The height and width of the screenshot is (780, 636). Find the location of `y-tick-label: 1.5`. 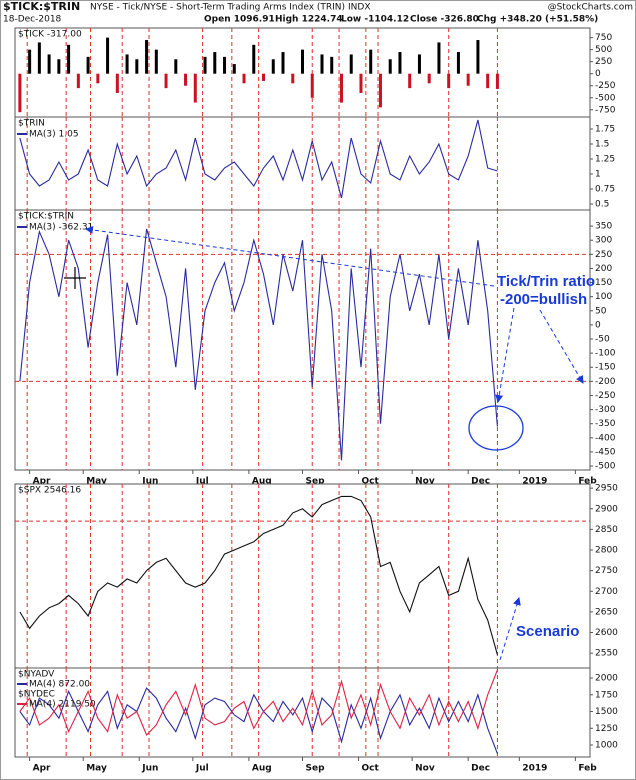

y-tick-label: 1.5 is located at coordinates (602, 145).